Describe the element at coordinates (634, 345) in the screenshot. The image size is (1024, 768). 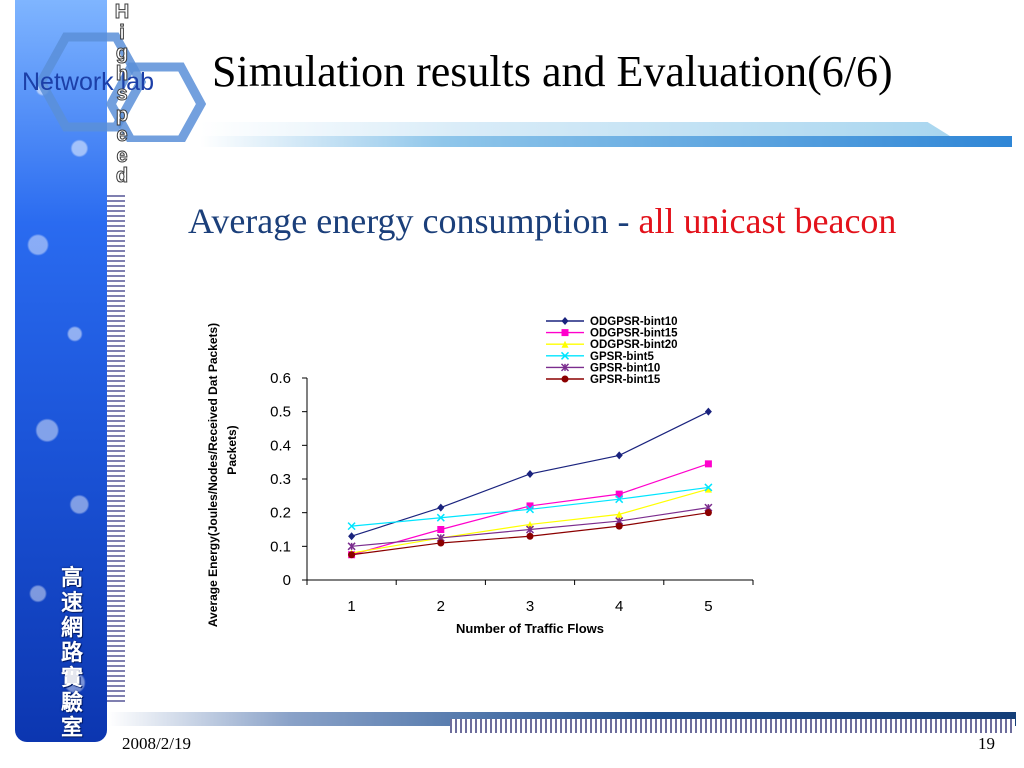
I see `legend-label: ODGPSR-bint20` at that location.